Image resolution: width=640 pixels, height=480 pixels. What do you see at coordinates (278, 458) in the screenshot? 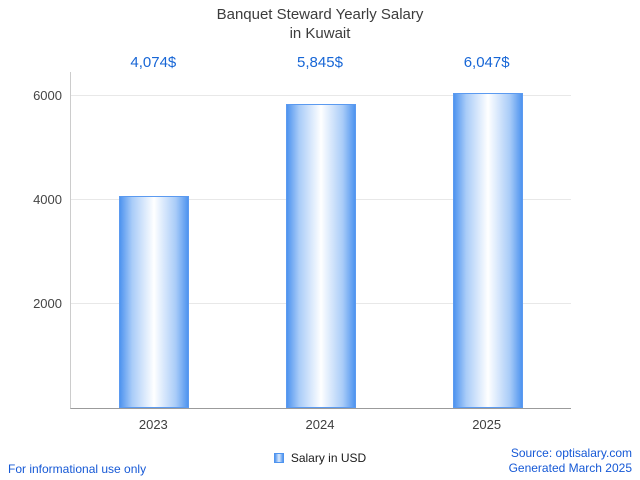
I see `legend-marker-icon` at bounding box center [278, 458].